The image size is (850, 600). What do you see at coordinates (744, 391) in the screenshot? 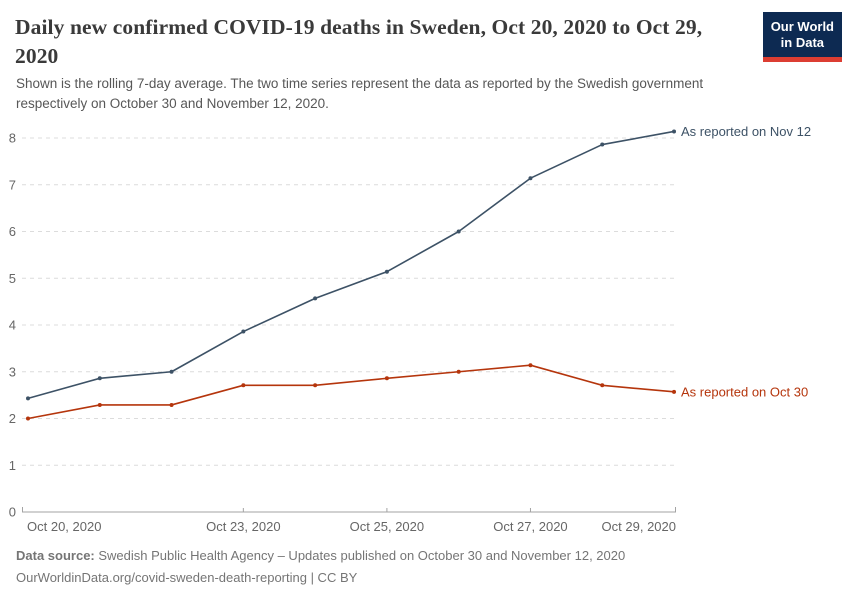
I see `series-label: As reported on Oct 30` at bounding box center [744, 391].